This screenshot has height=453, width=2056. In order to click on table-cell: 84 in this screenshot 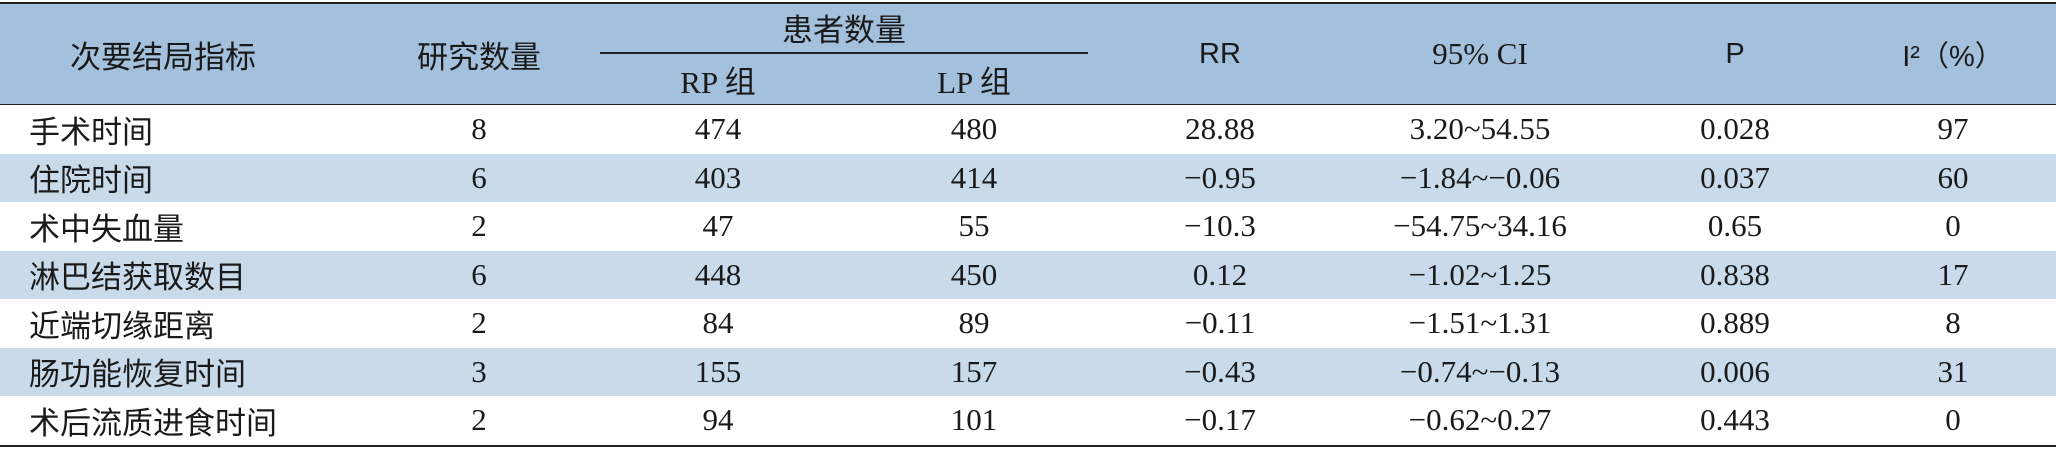, I will do `click(718, 323)`.